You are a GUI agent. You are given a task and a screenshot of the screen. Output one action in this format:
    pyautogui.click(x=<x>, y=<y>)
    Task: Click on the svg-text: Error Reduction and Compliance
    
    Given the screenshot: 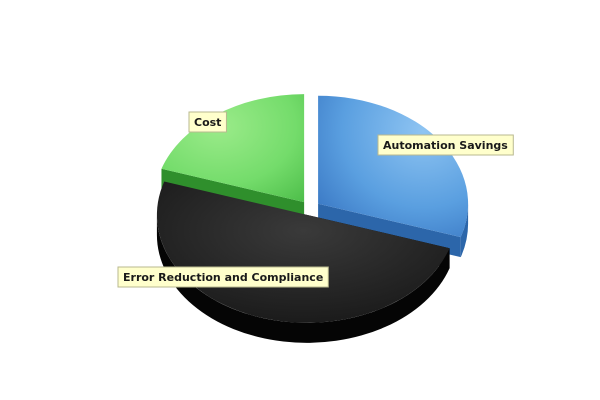 What is the action you would take?
    pyautogui.click(x=223, y=277)
    